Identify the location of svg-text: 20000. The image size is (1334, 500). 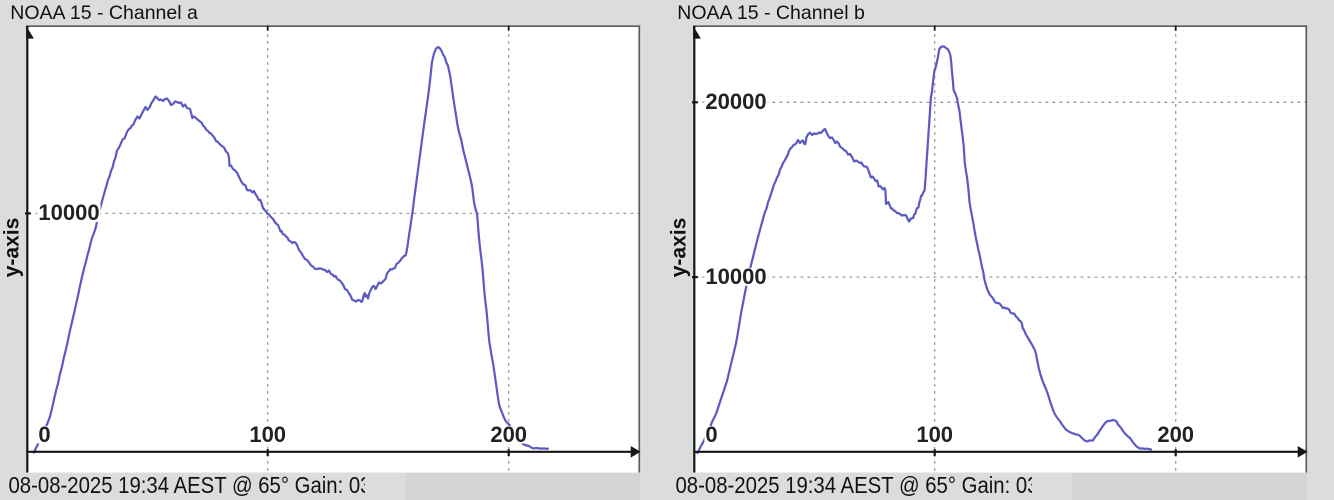
(735, 101).